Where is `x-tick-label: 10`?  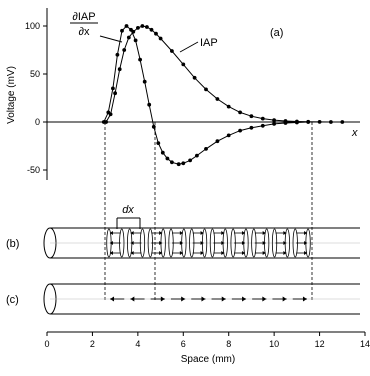 x-tick-label: 10 is located at coordinates (274, 344).